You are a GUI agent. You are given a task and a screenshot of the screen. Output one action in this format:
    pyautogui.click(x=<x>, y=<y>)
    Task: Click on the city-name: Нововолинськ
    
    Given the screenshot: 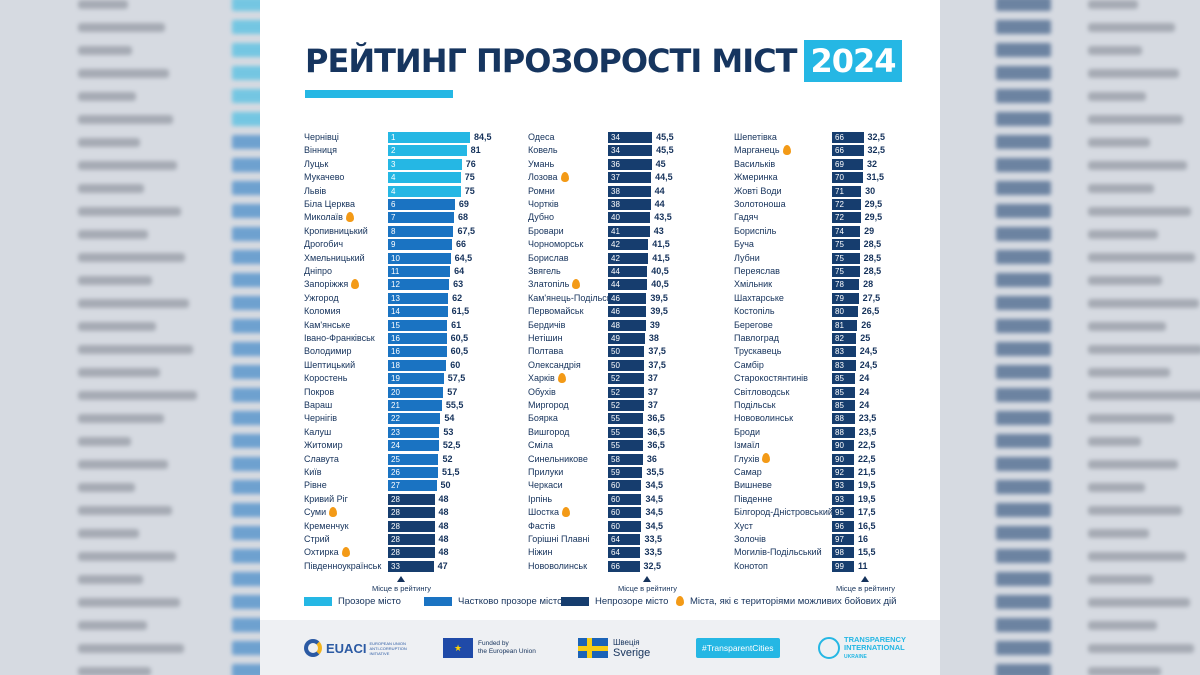 What is the action you would take?
    pyautogui.click(x=558, y=565)
    